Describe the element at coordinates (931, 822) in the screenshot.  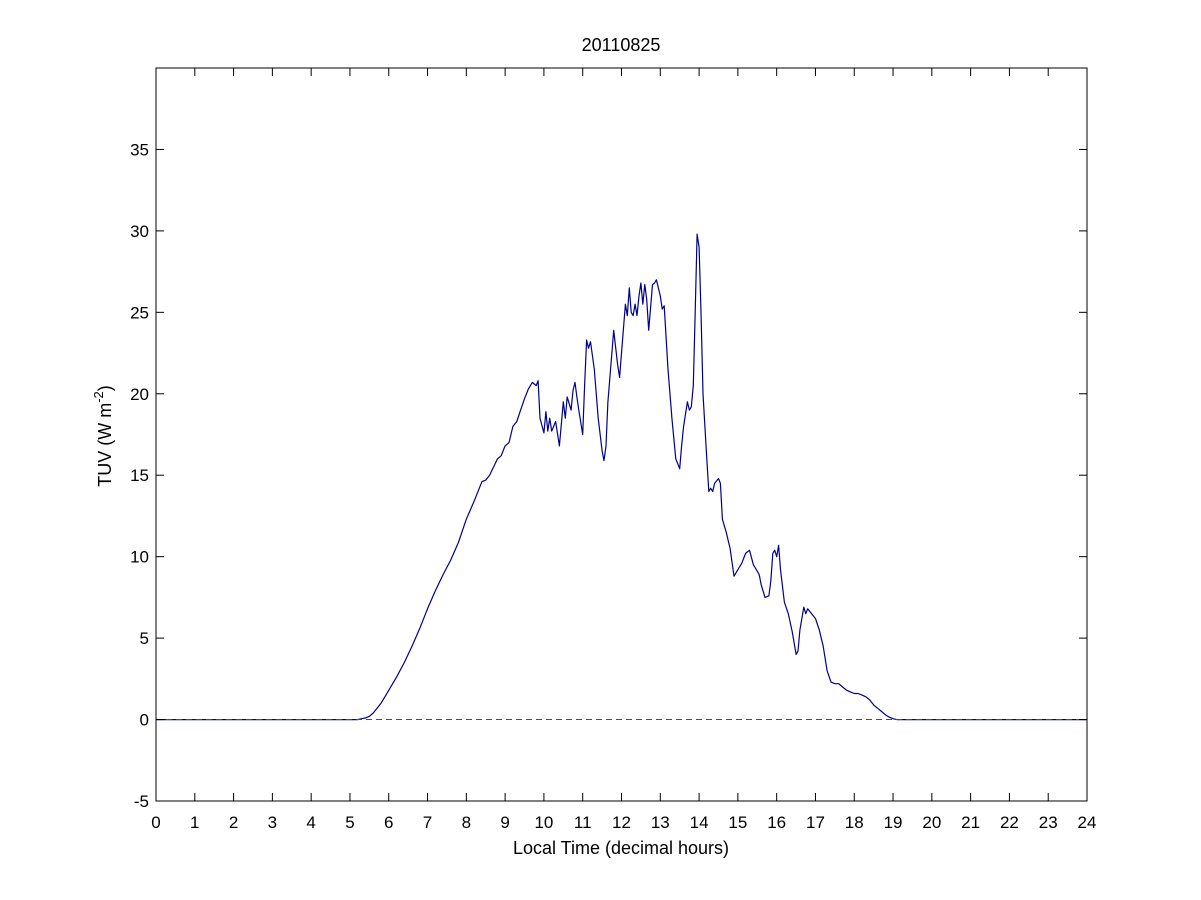
I see `x-tick-label: 20` at that location.